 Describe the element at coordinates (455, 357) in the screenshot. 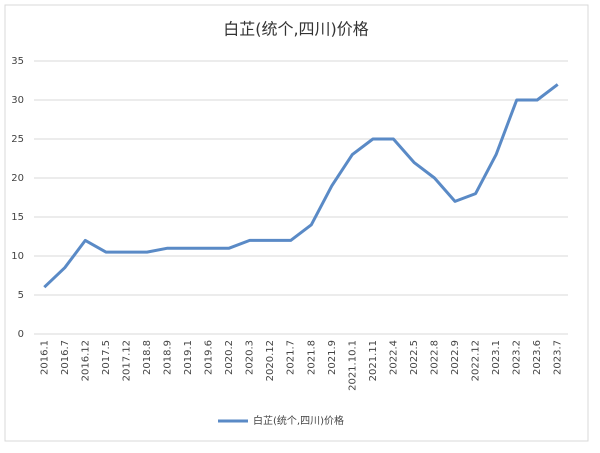

I see `x-tick-label: 2022.9` at that location.